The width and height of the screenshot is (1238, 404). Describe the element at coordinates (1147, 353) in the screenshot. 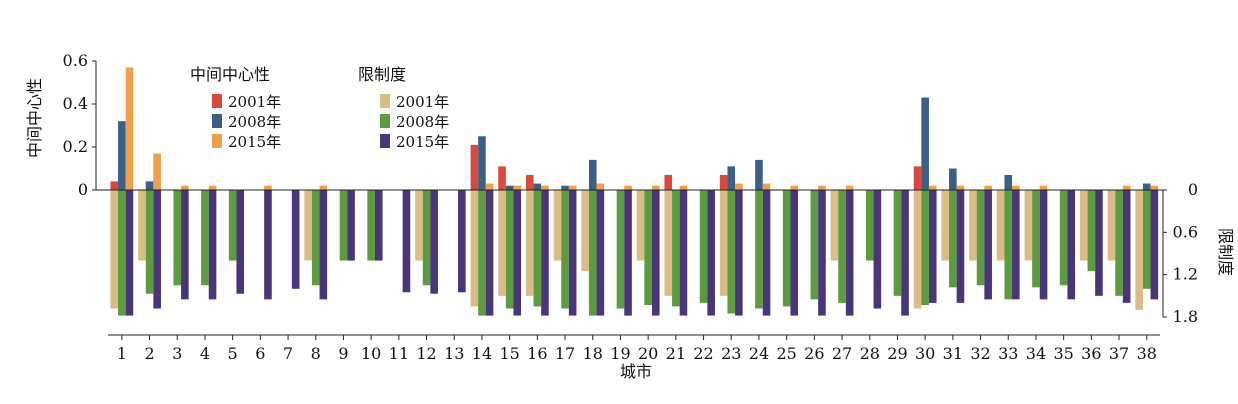

I see `x-tick-label: 38` at that location.